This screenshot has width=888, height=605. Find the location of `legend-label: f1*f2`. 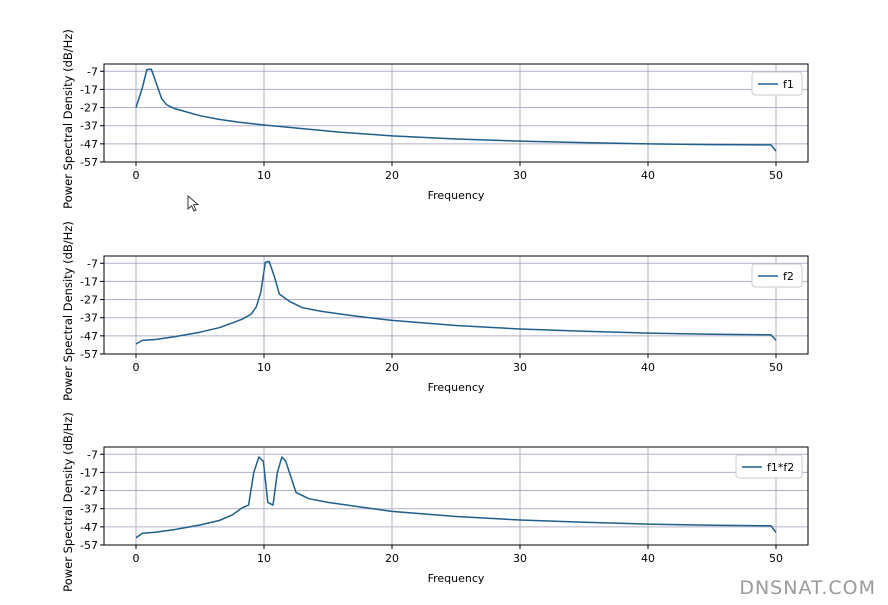

legend-label: f1*f2 is located at coordinates (780, 467).